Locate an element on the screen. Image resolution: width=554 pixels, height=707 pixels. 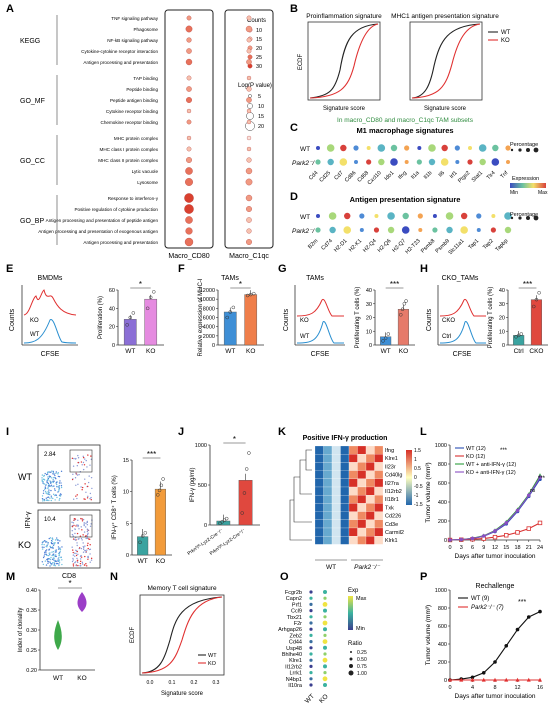
i-ylabel: IFN-γ is located at coordinates (28, 520).